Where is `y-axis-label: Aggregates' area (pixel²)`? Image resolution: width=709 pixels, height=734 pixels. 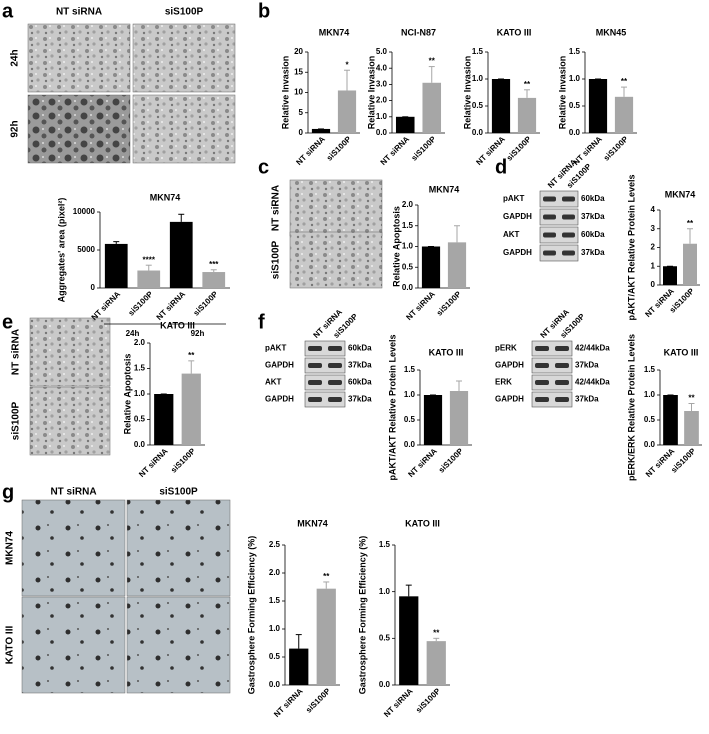 y-axis-label: Aggregates' area (pixel²) is located at coordinates (61, 250).